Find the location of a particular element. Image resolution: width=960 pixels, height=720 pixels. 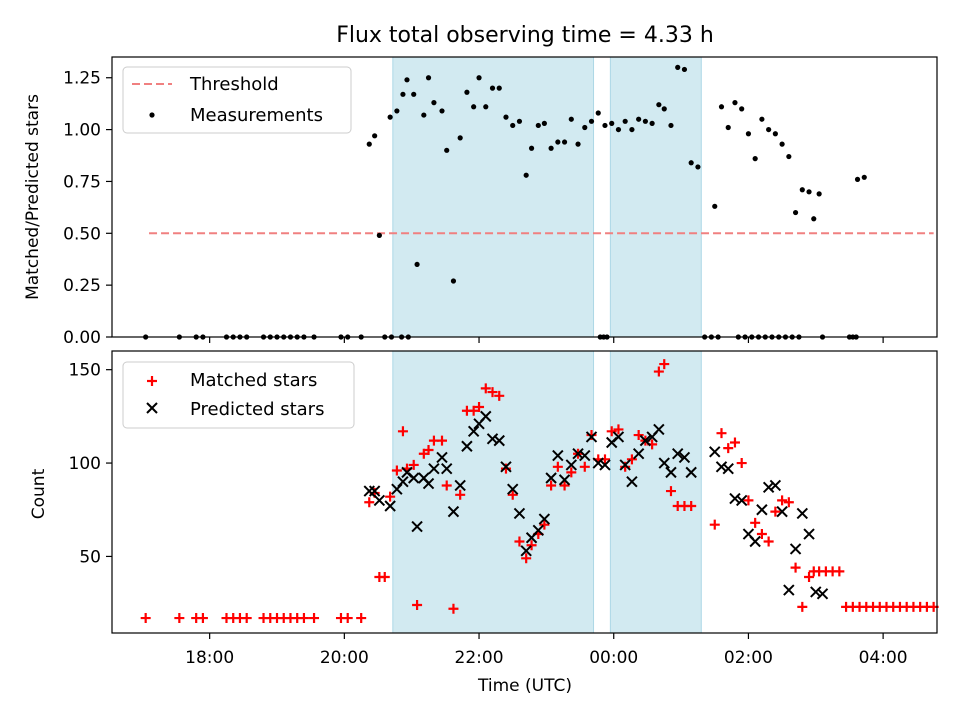

x-tick-label: 00:00 is located at coordinates (613, 658).